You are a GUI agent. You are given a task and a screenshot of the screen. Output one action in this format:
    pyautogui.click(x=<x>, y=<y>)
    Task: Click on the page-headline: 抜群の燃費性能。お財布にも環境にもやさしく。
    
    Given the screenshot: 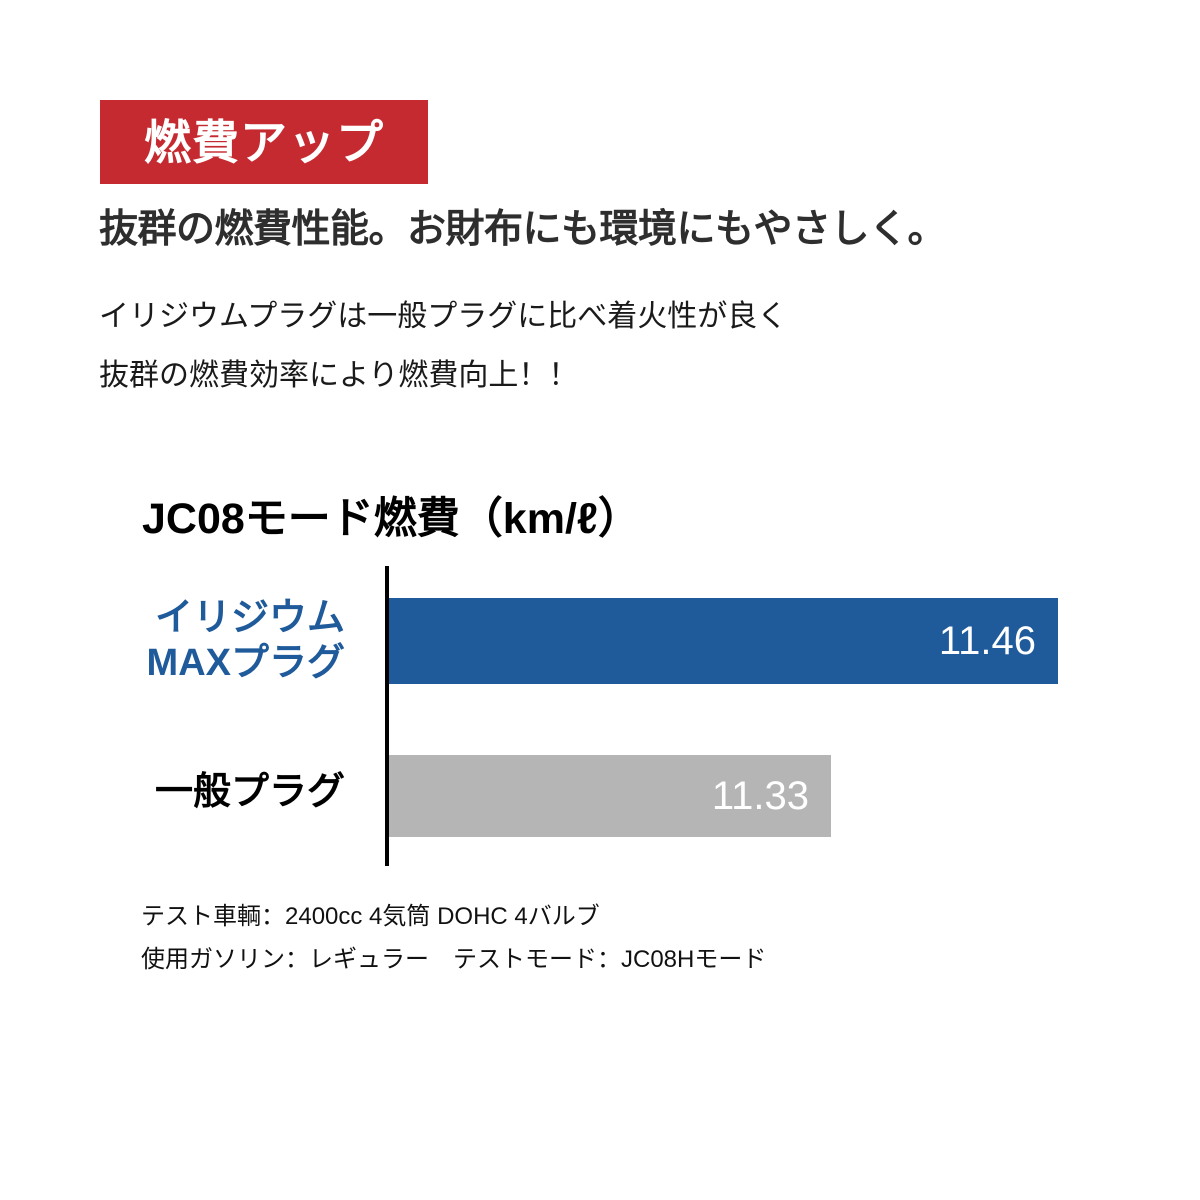 What is the action you would take?
    pyautogui.click(x=523, y=229)
    